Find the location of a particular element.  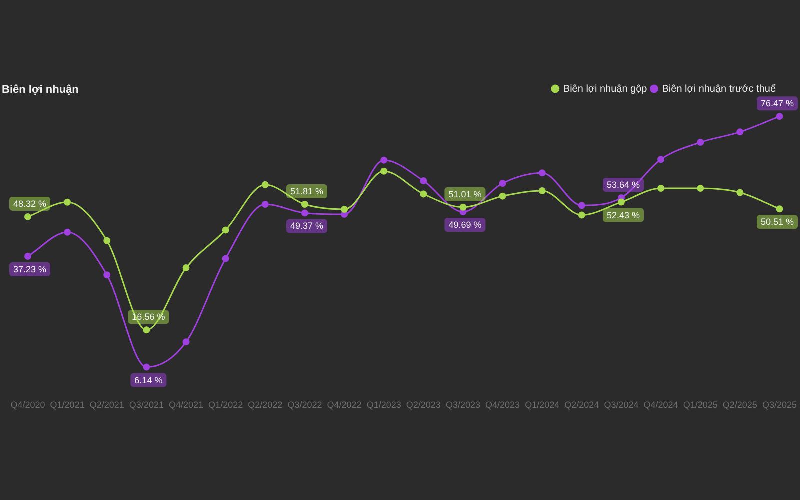

data-label: 49.69 % is located at coordinates (465, 225).